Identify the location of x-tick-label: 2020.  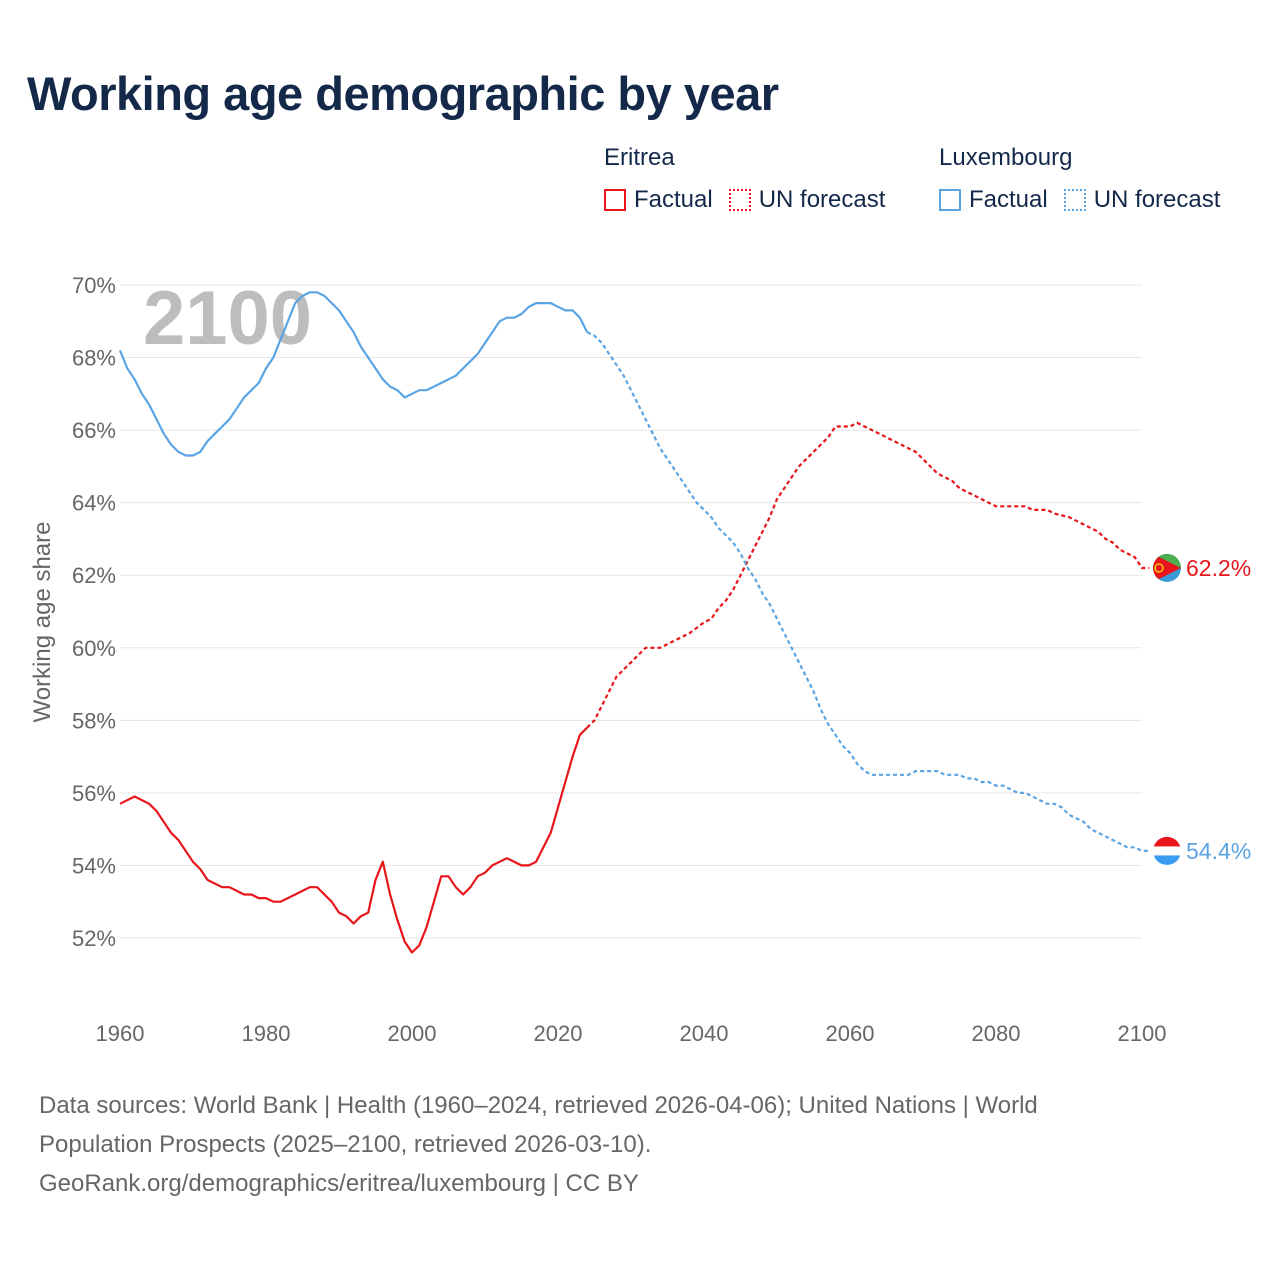
(558, 1033).